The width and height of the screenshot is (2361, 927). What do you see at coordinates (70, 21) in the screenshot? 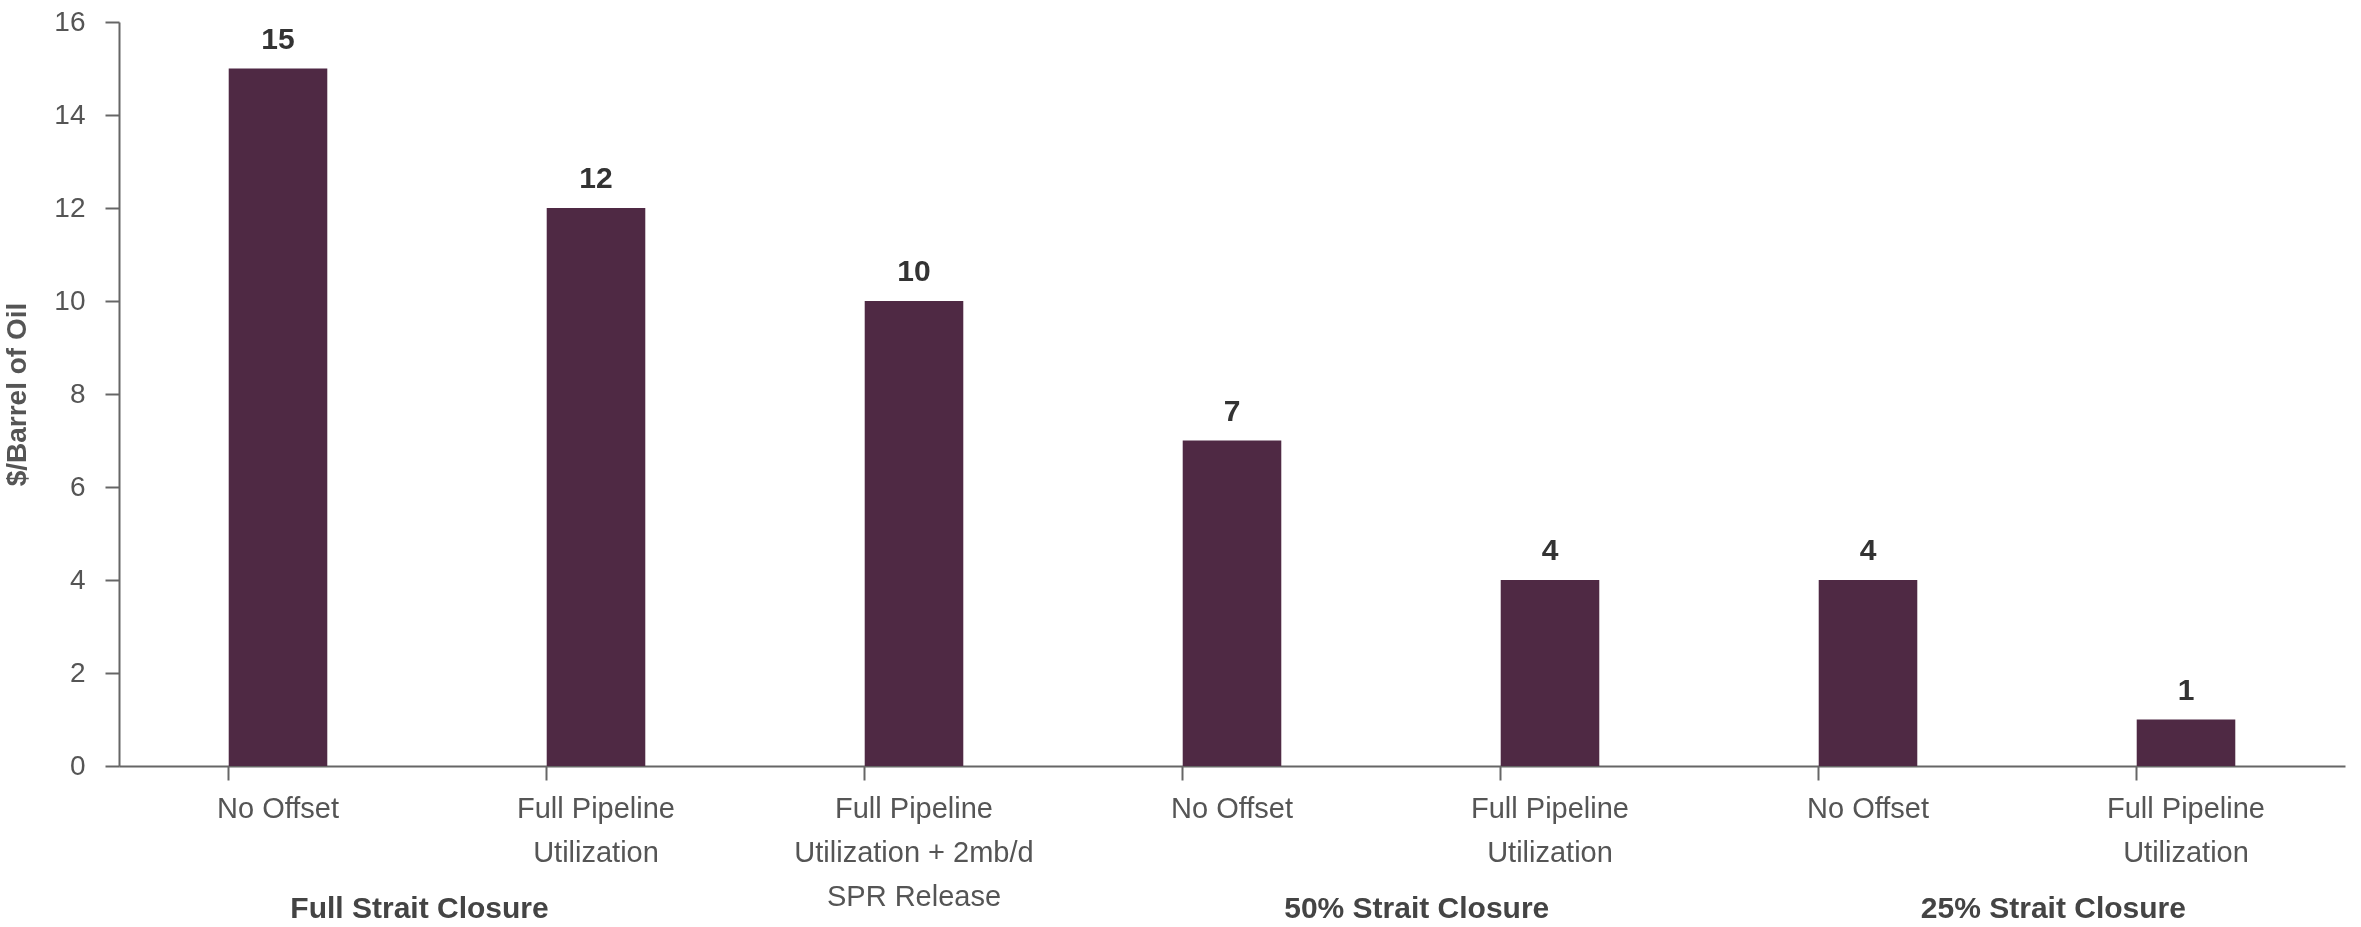
I see `y-tick-label: 16` at bounding box center [70, 21].